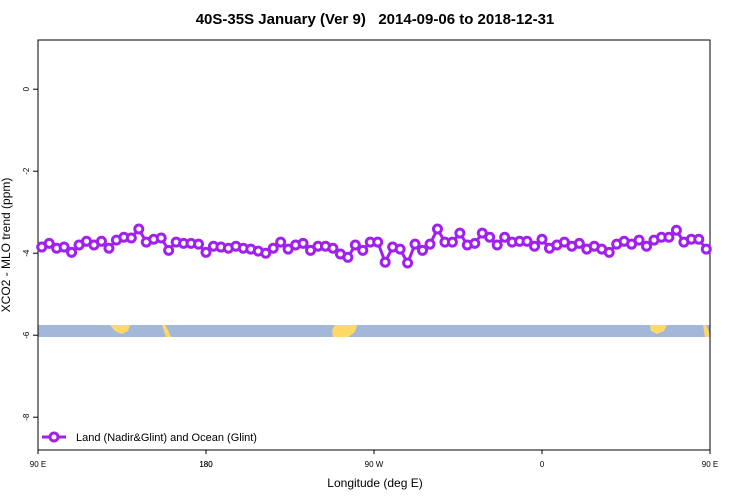 The width and height of the screenshot is (750, 500). What do you see at coordinates (26, 417) in the screenshot?
I see `y-tick-label: -8` at bounding box center [26, 417].